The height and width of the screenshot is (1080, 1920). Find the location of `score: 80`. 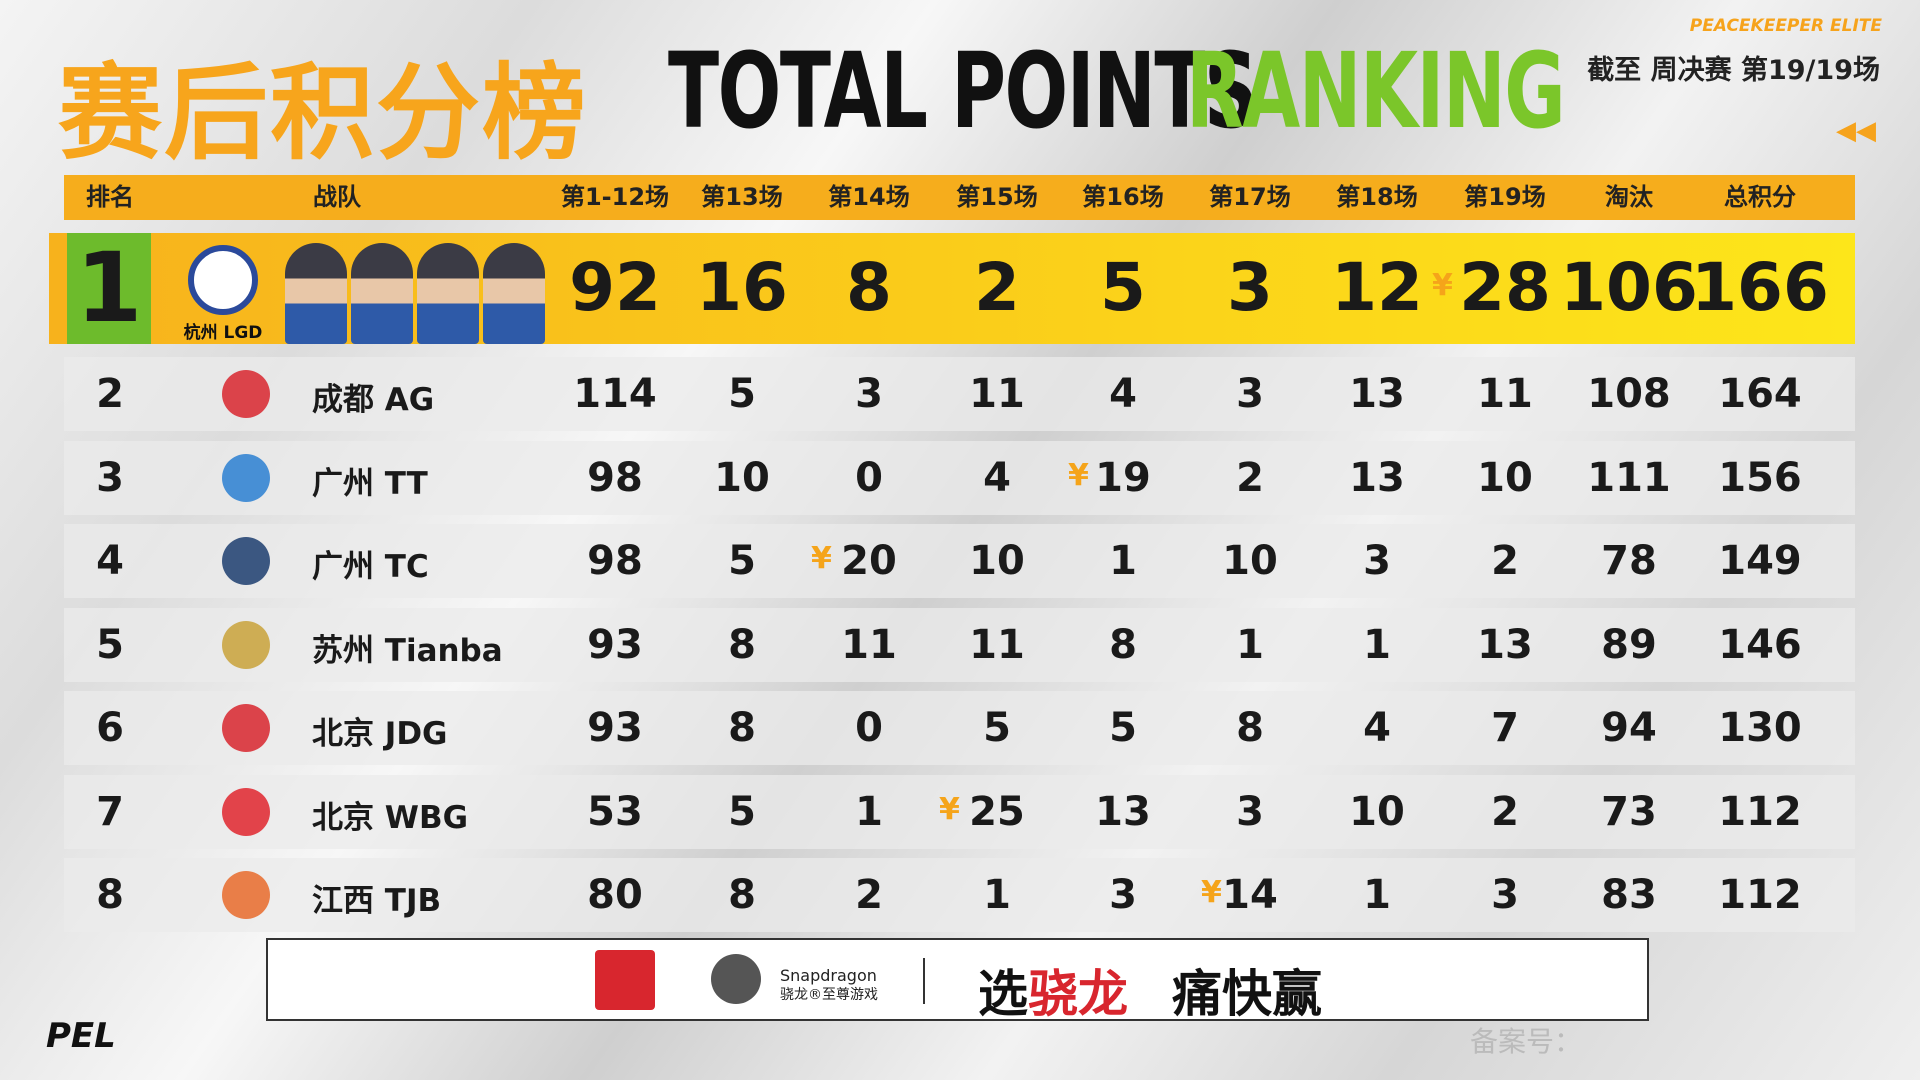

score: 80 is located at coordinates (615, 895).